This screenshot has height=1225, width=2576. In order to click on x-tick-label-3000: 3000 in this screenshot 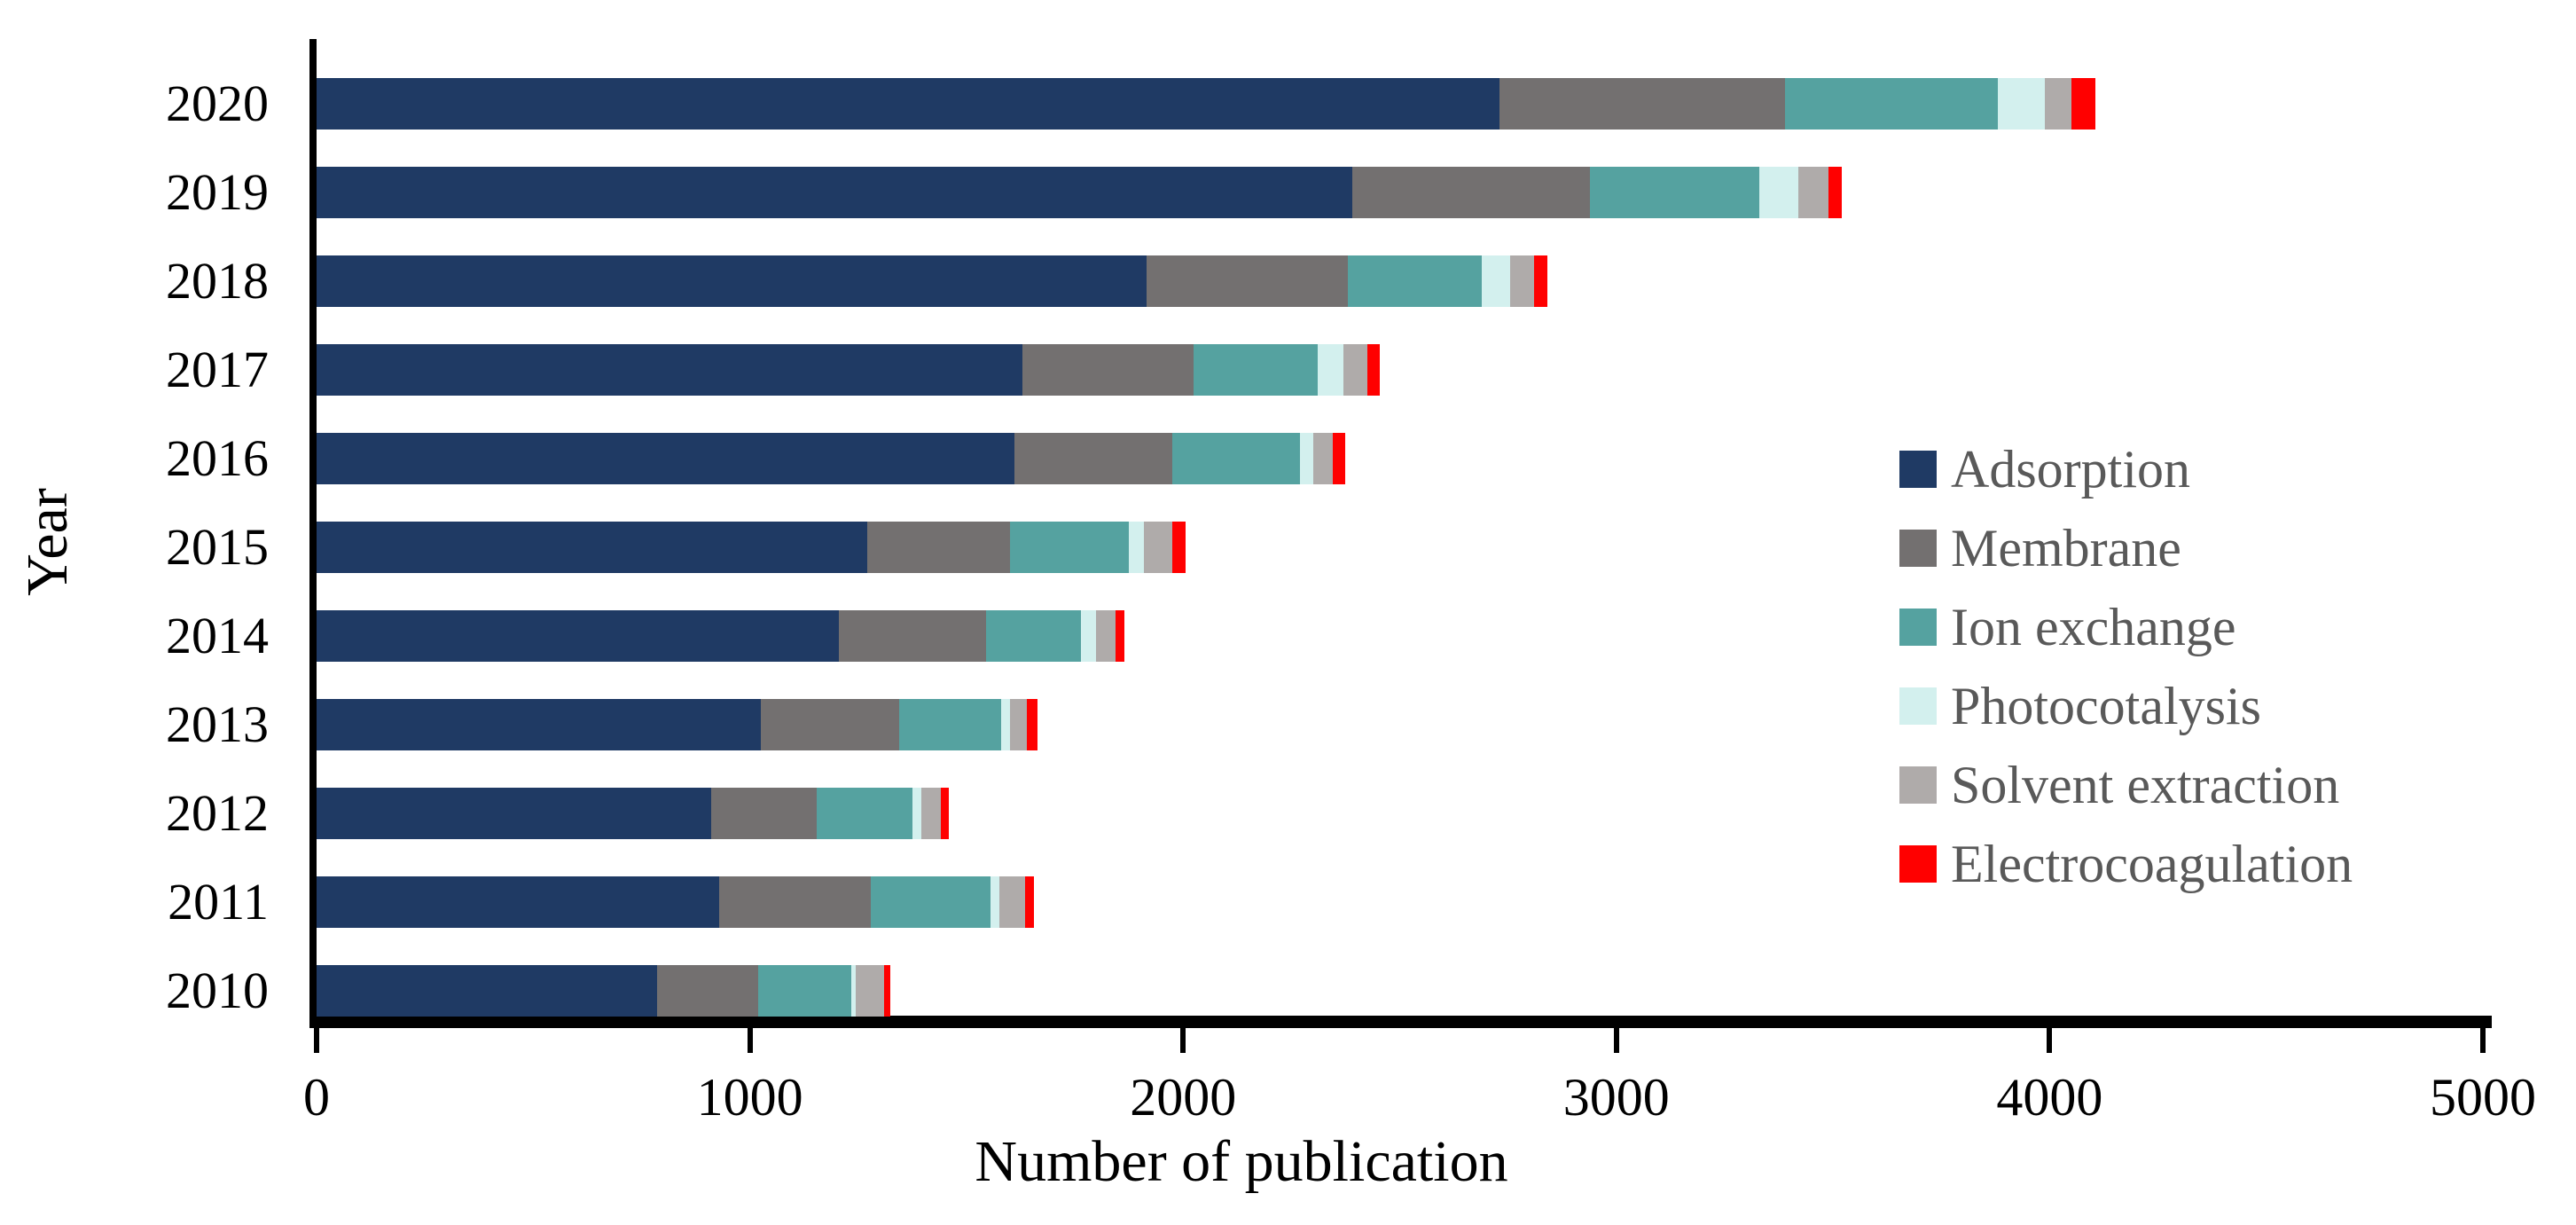, I will do `click(1616, 1097)`.